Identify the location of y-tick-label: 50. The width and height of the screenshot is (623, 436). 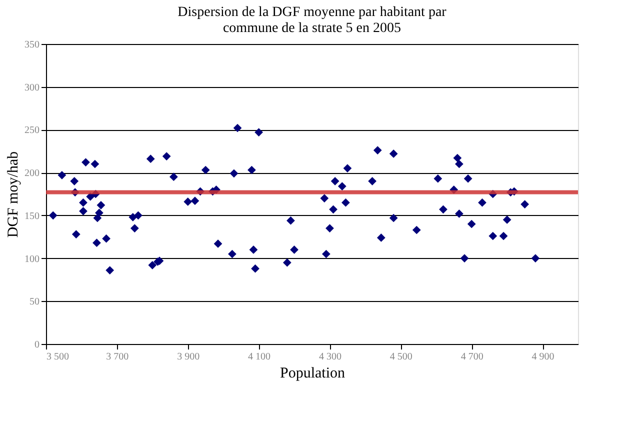
(35, 302).